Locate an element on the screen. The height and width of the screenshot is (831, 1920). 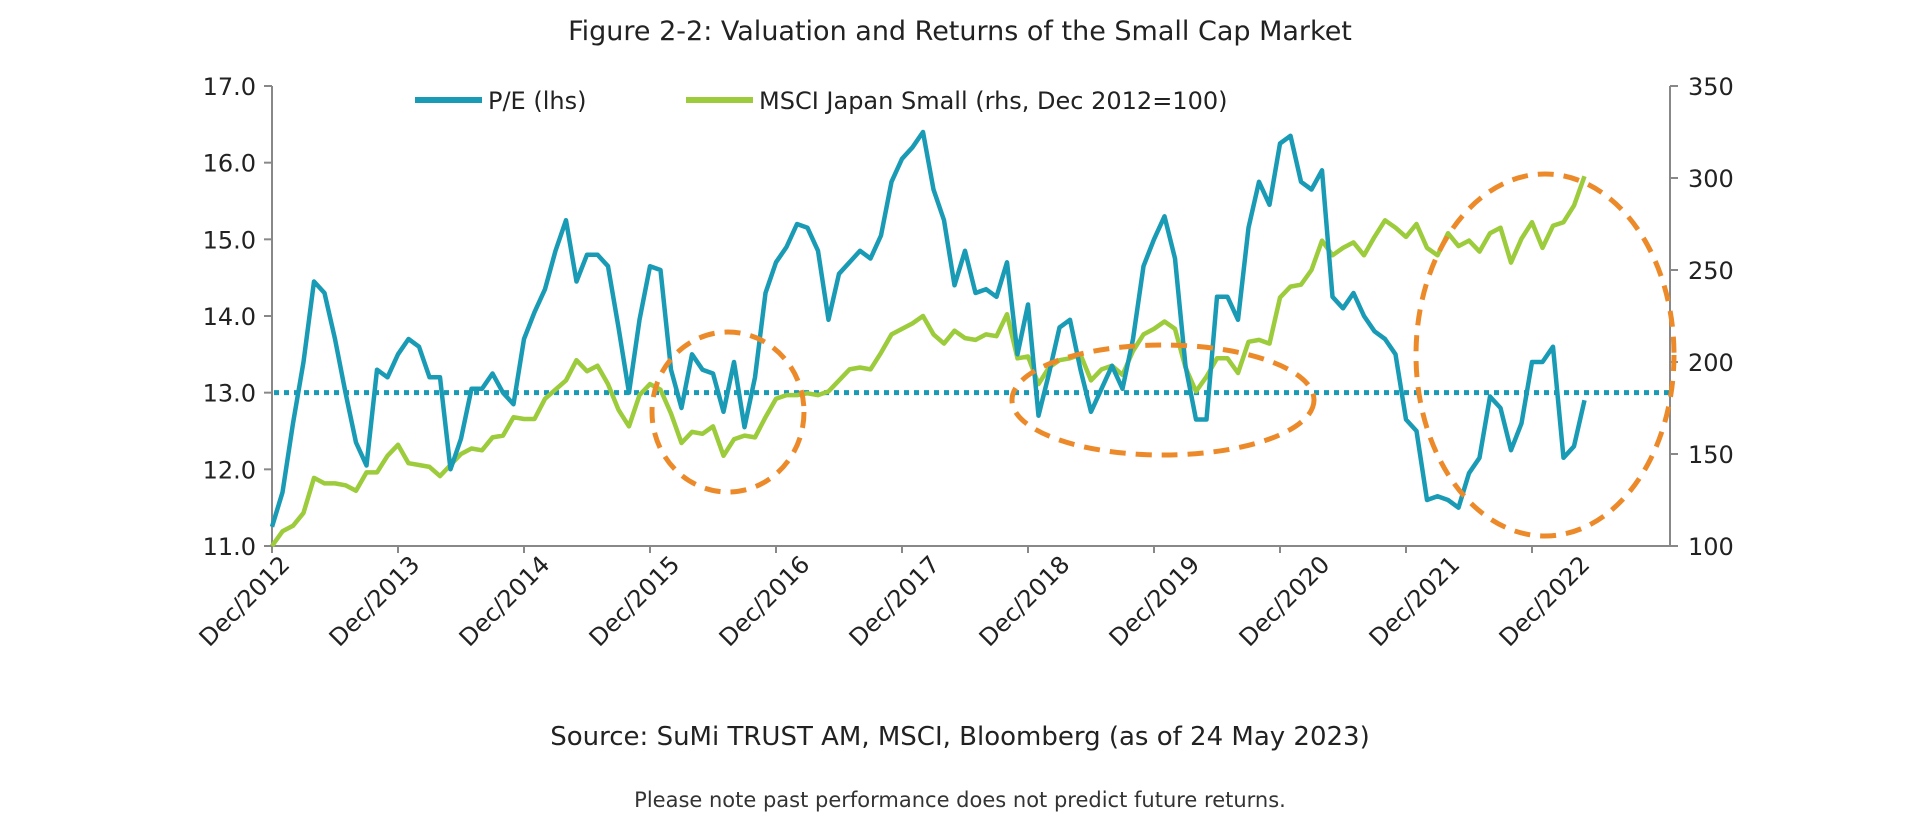
legend-msci-label: MSCI Japan Small (rhs, Dec 2012=100) is located at coordinates (993, 101).